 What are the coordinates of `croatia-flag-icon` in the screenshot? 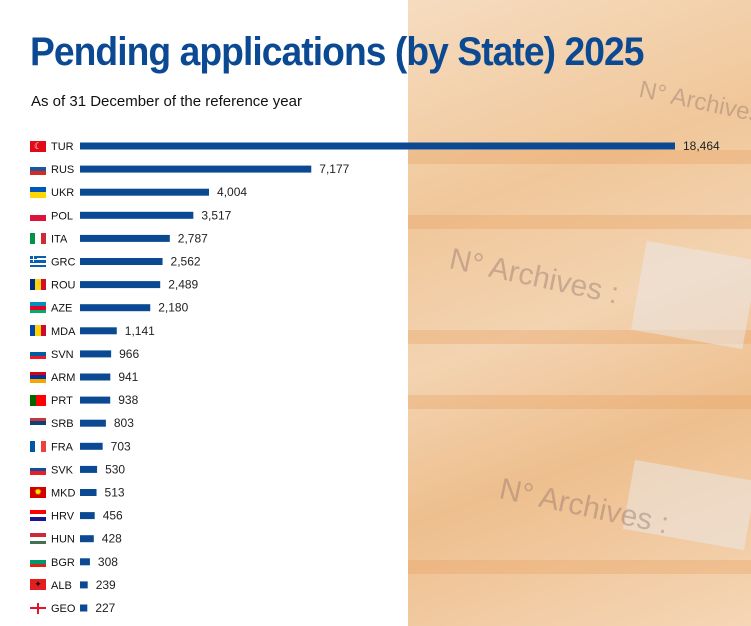 It's located at (38, 516).